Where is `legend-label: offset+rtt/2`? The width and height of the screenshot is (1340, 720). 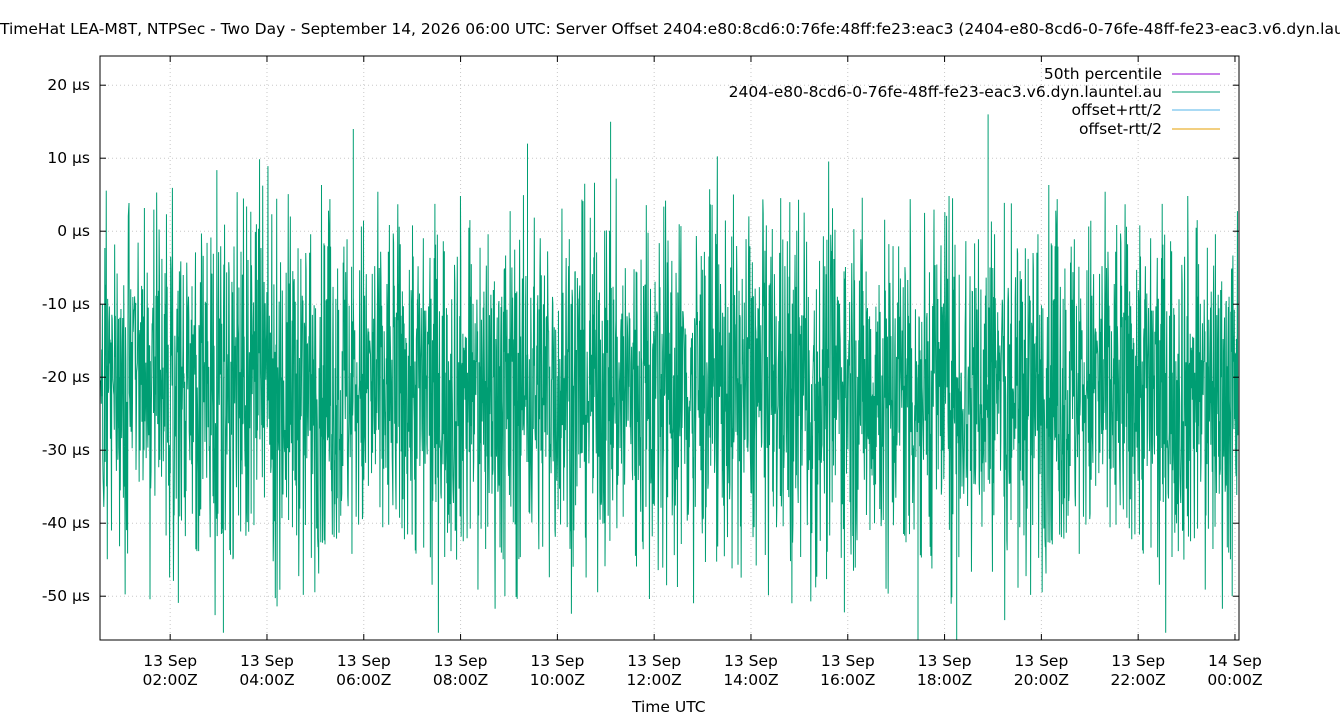
legend-label: offset+rtt/2 is located at coordinates (1117, 110).